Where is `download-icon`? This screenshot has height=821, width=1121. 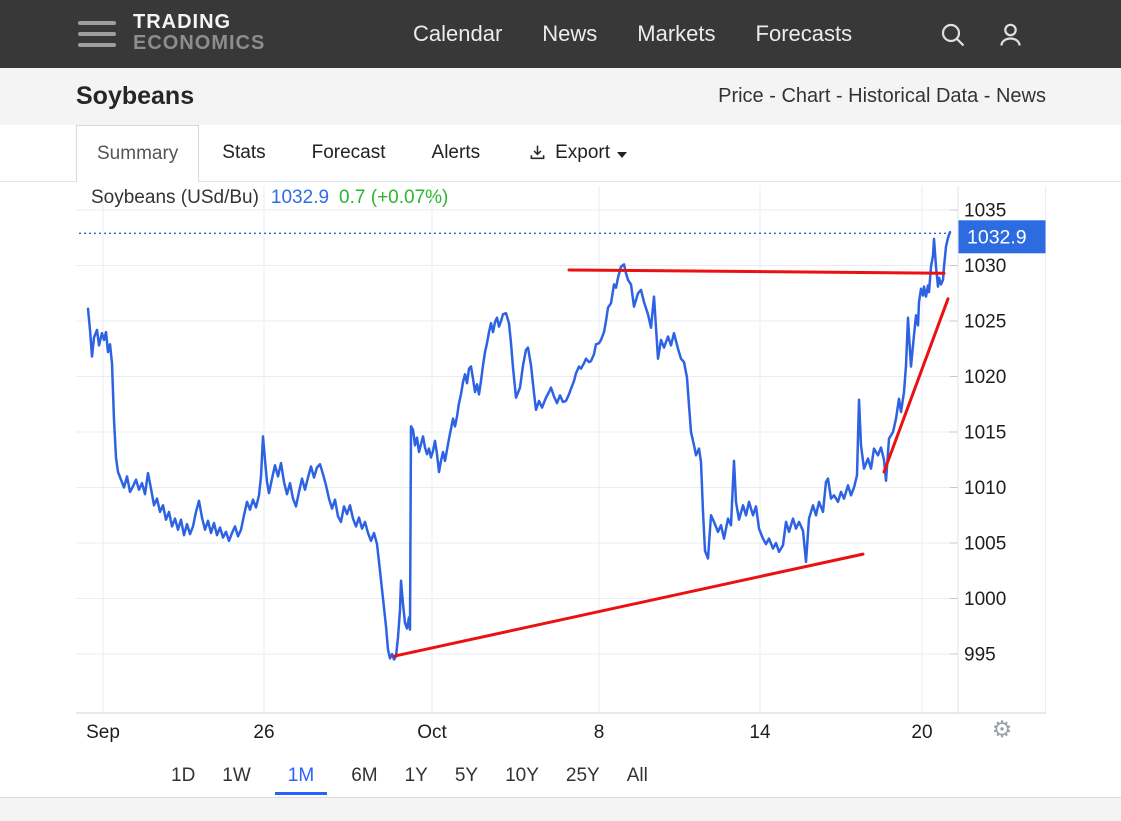 download-icon is located at coordinates (537, 152).